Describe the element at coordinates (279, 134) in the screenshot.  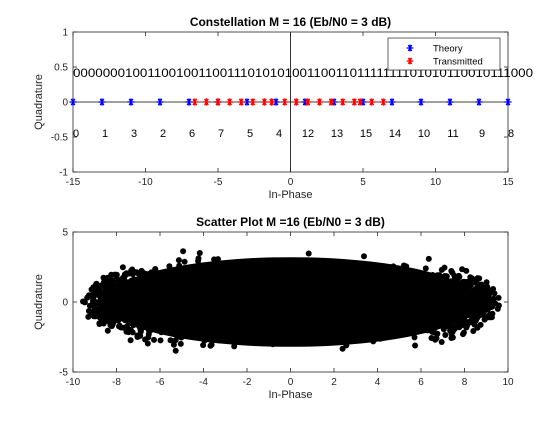
I see `symbol-label: 4` at that location.